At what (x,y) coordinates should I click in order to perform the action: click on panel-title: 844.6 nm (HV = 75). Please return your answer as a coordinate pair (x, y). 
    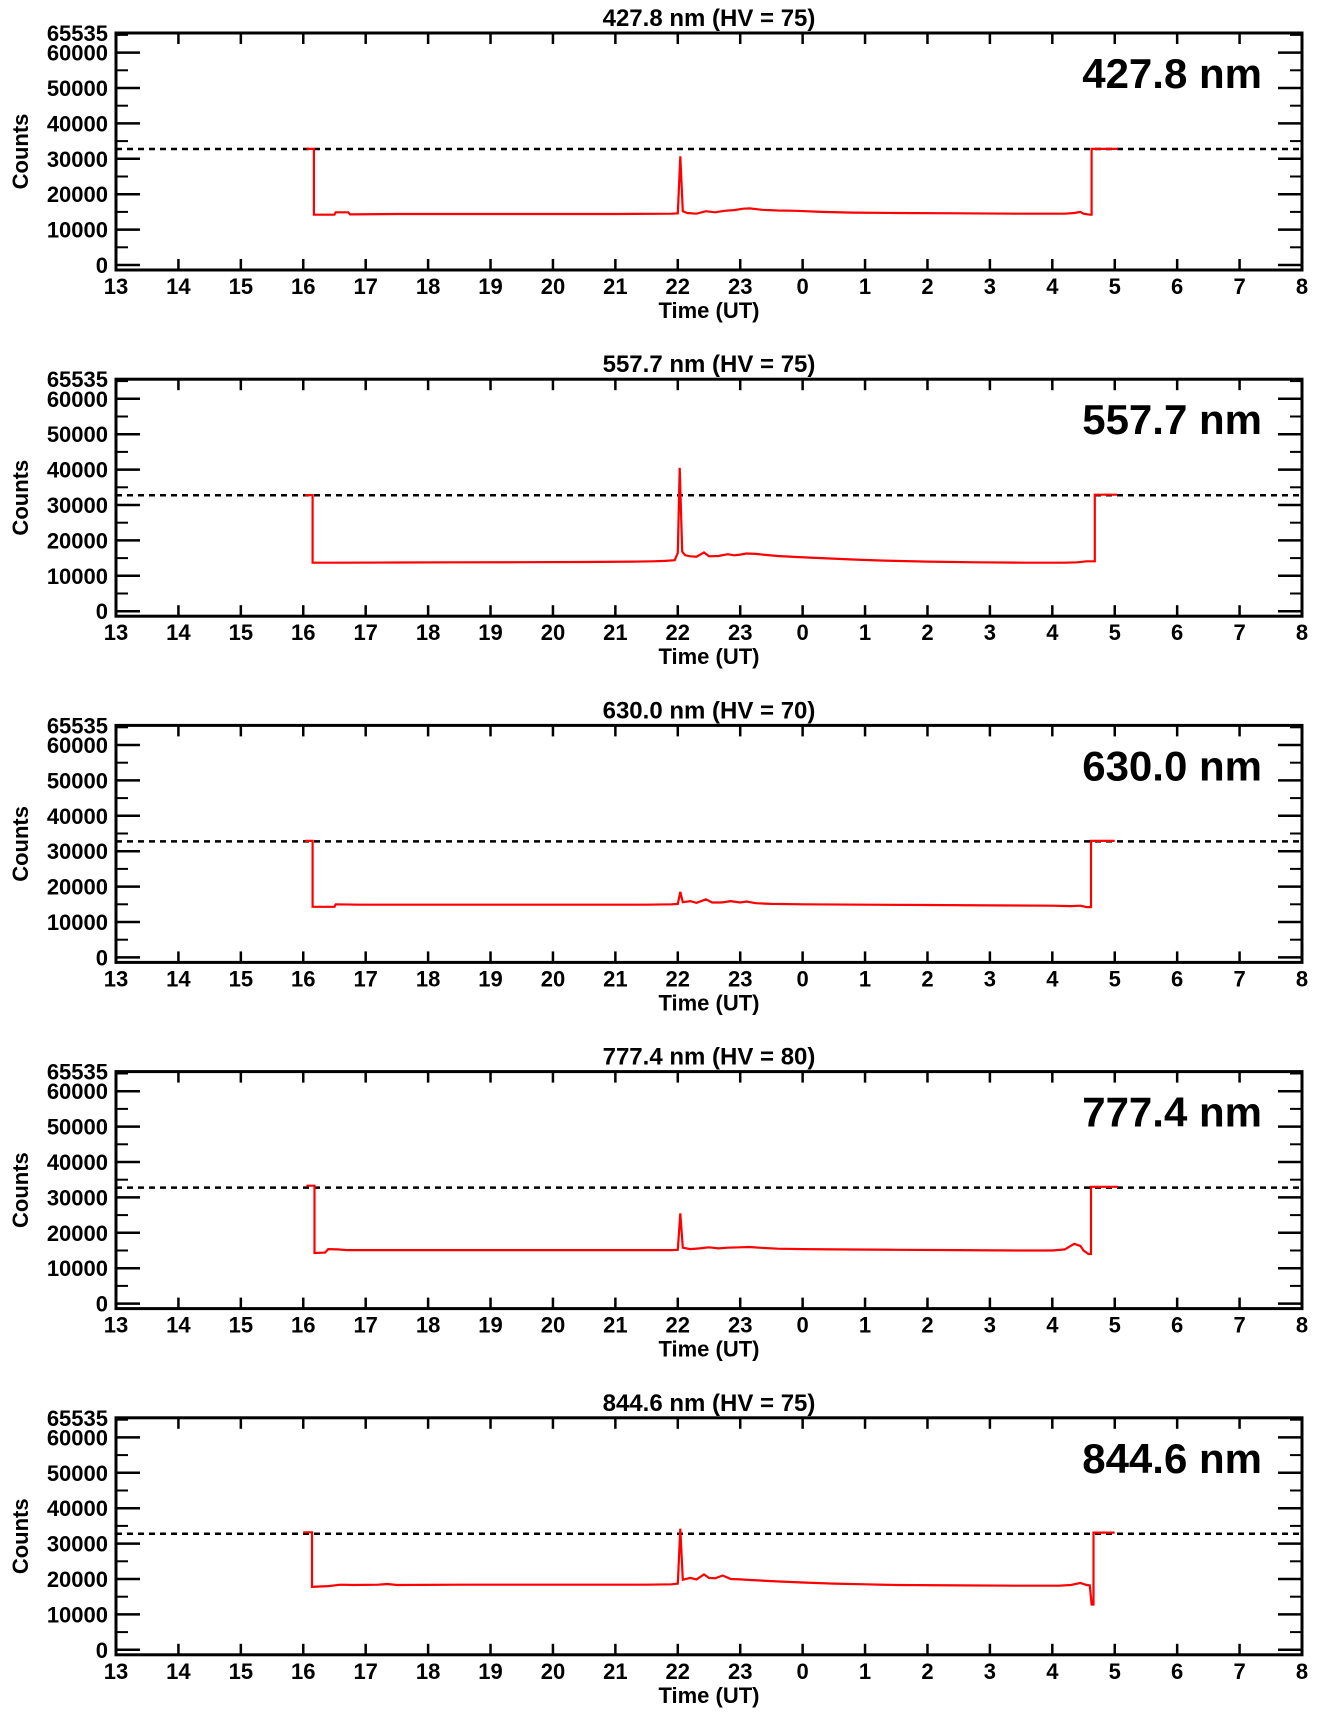
    Looking at the image, I should click on (709, 1403).